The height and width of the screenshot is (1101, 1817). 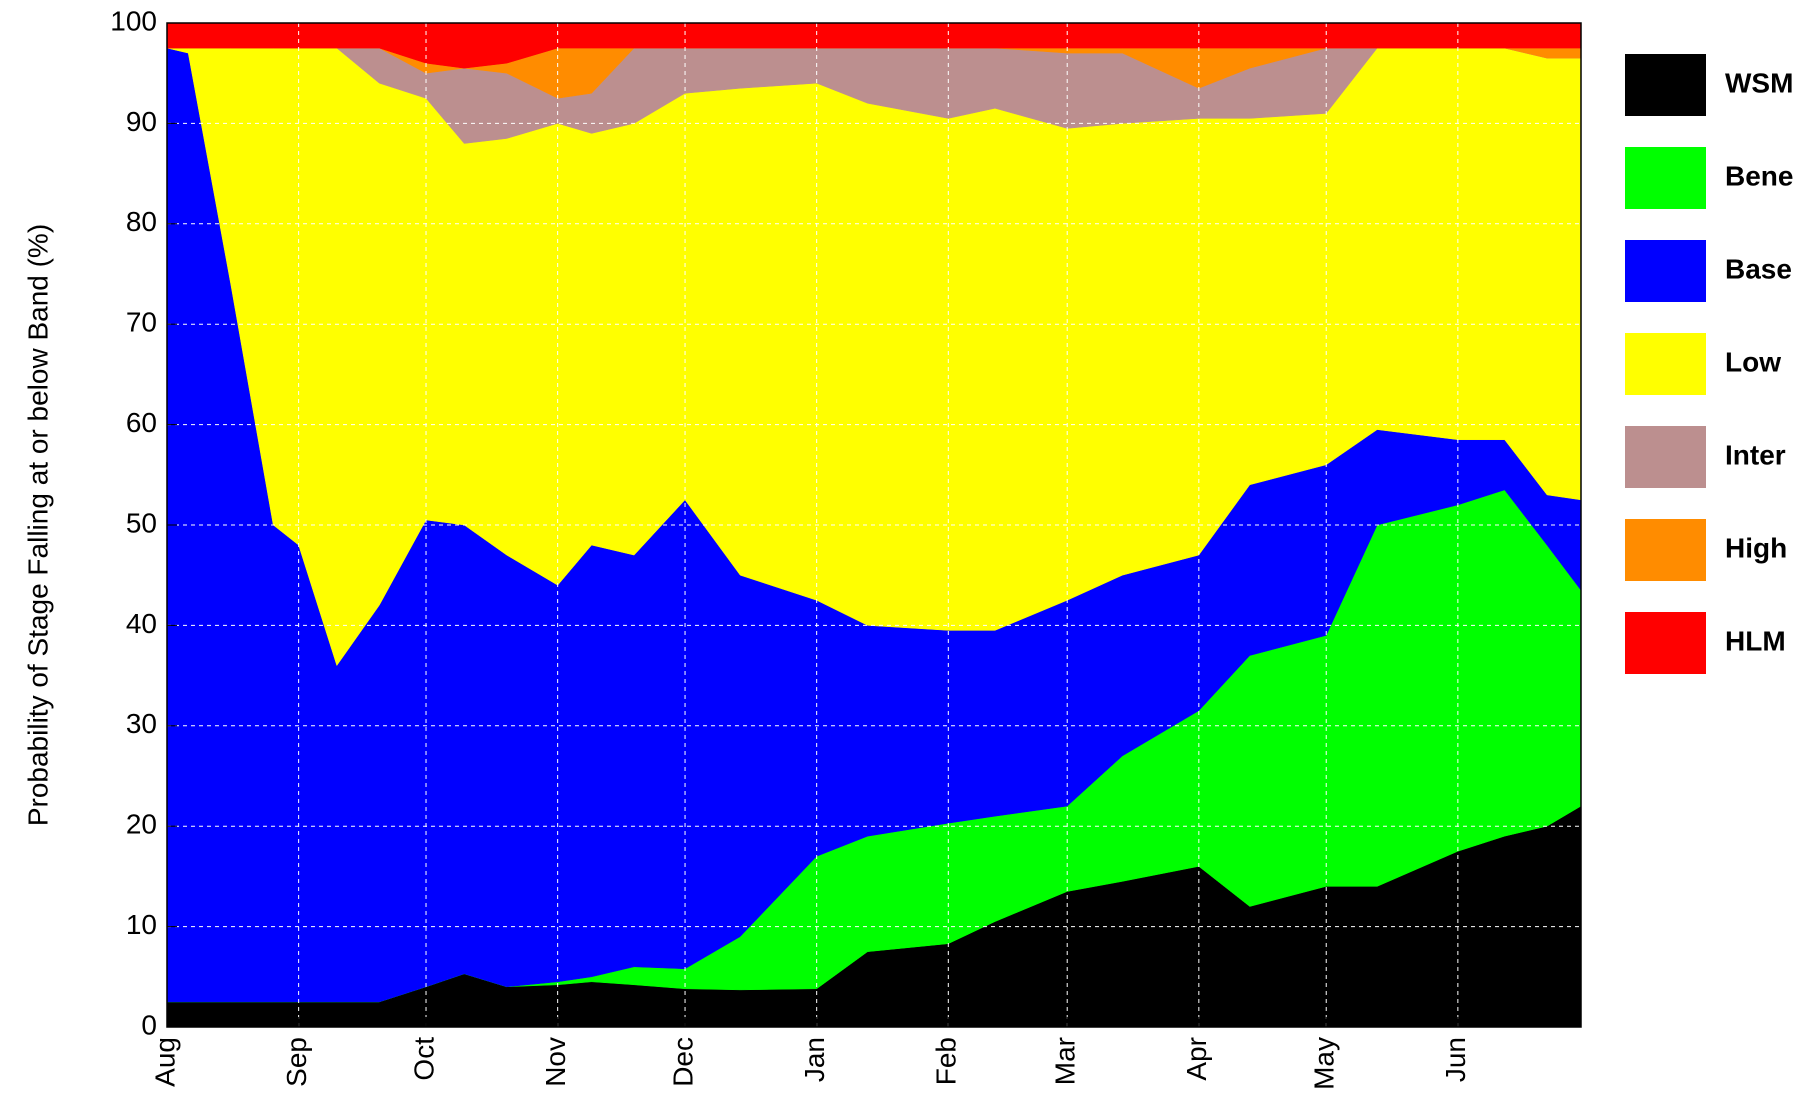 What do you see at coordinates (133, 20) in the screenshot?
I see `y-tick-label: 100` at bounding box center [133, 20].